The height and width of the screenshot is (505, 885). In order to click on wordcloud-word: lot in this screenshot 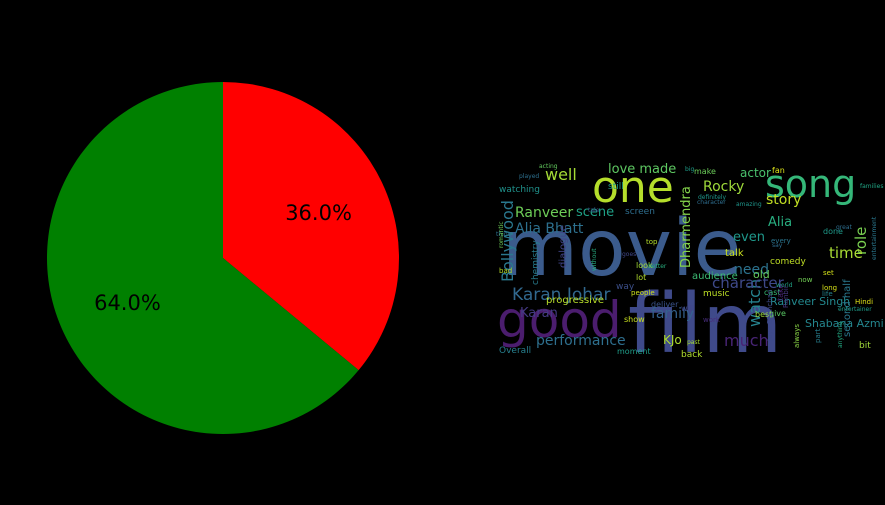, I will do `click(641, 277)`.